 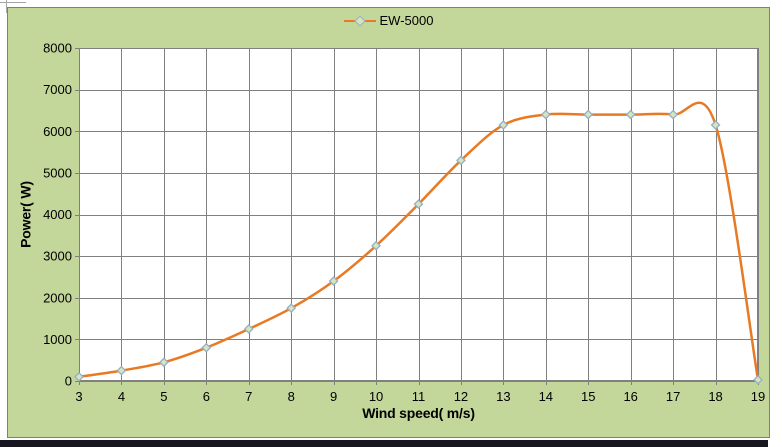 I want to click on legend: EW-5000, so click(x=388, y=20).